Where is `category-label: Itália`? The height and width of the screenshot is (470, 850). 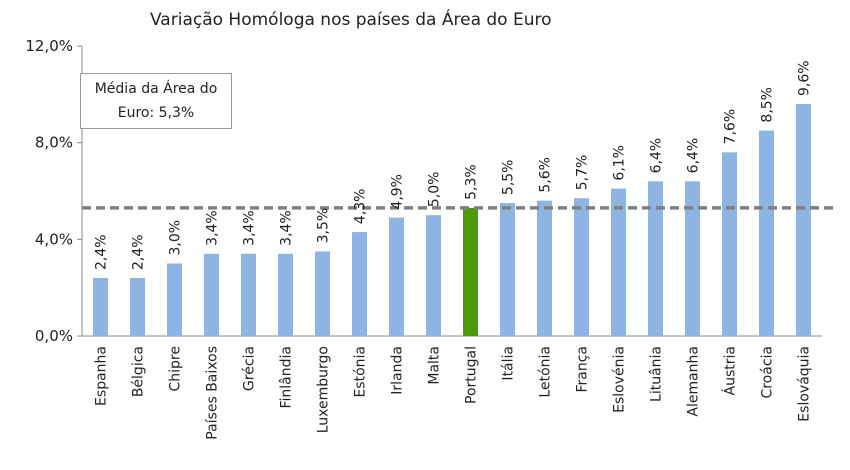 category-label: Itália is located at coordinates (509, 363).